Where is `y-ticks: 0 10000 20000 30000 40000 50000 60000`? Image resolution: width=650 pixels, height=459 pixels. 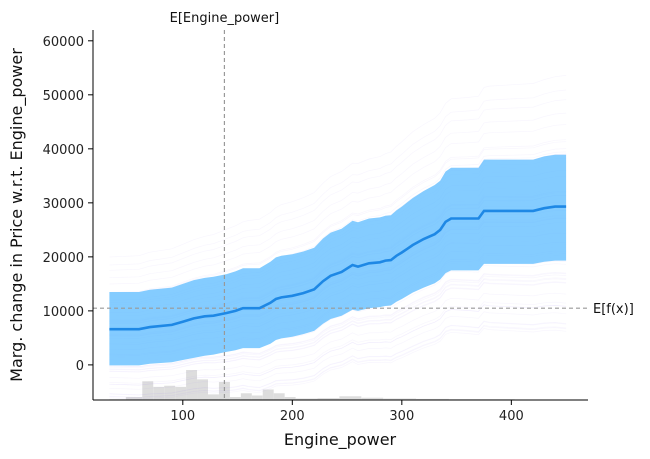 y-ticks: 0 10000 20000 30000 40000 50000 60000 is located at coordinates (68, 204).